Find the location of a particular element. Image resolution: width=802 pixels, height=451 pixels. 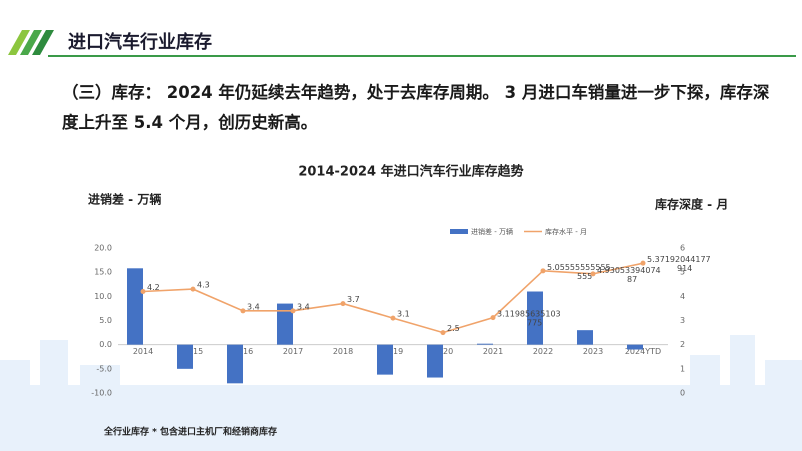

legend-label: 进销差 - 万辆 is located at coordinates (492, 231).